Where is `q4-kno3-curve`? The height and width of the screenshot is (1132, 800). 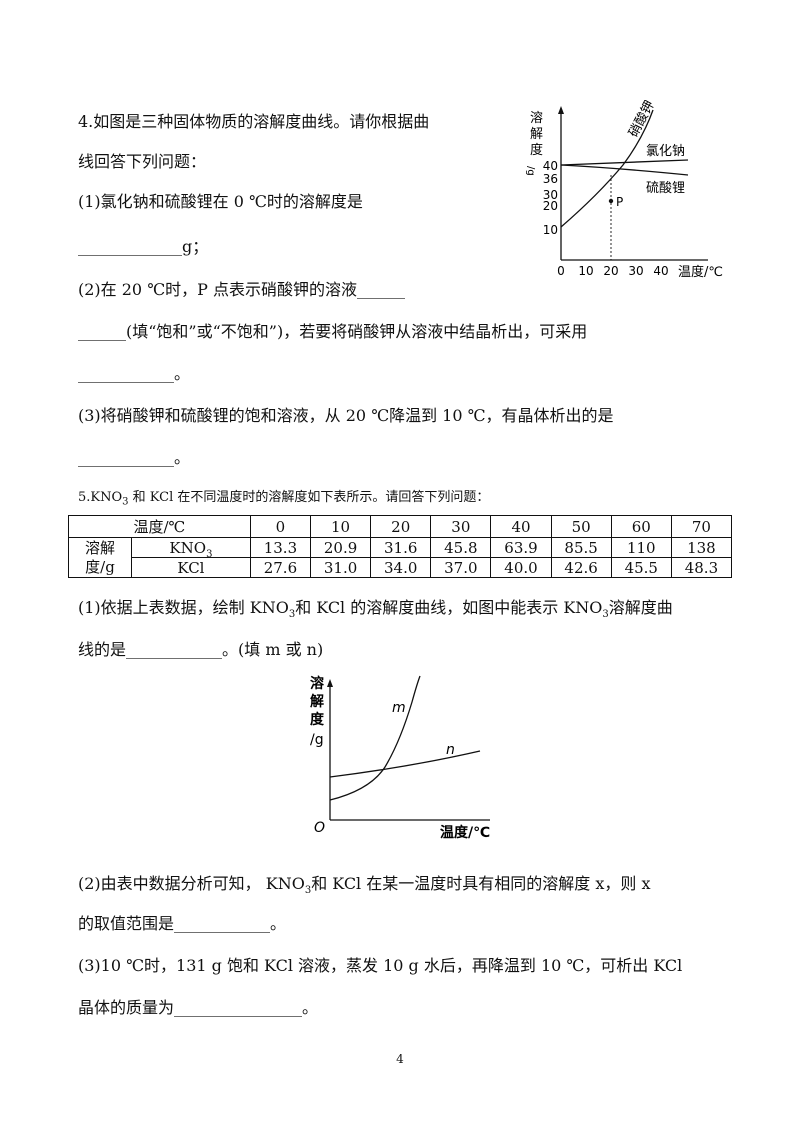
q4-kno3-curve is located at coordinates (607, 168).